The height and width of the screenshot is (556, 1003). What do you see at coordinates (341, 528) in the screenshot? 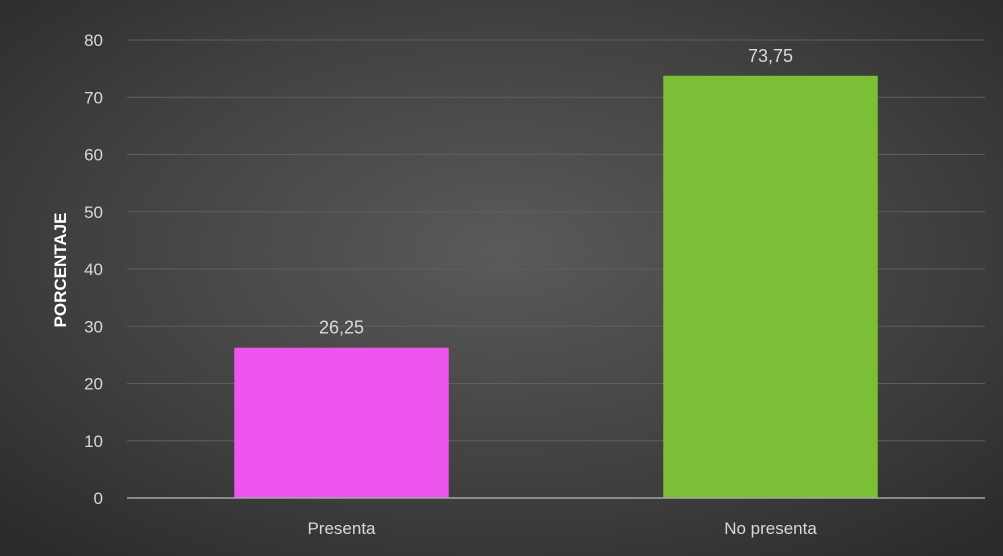
I see `x-tick-label: Presenta` at bounding box center [341, 528].